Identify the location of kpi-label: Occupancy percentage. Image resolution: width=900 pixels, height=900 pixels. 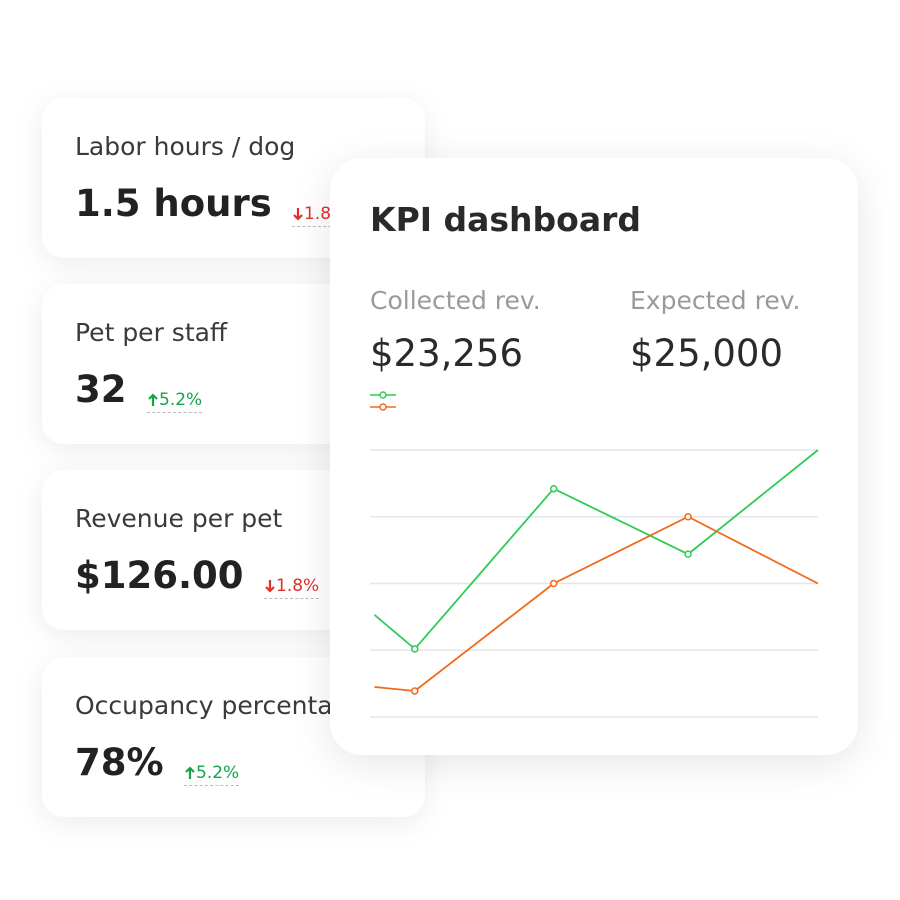
(219, 705).